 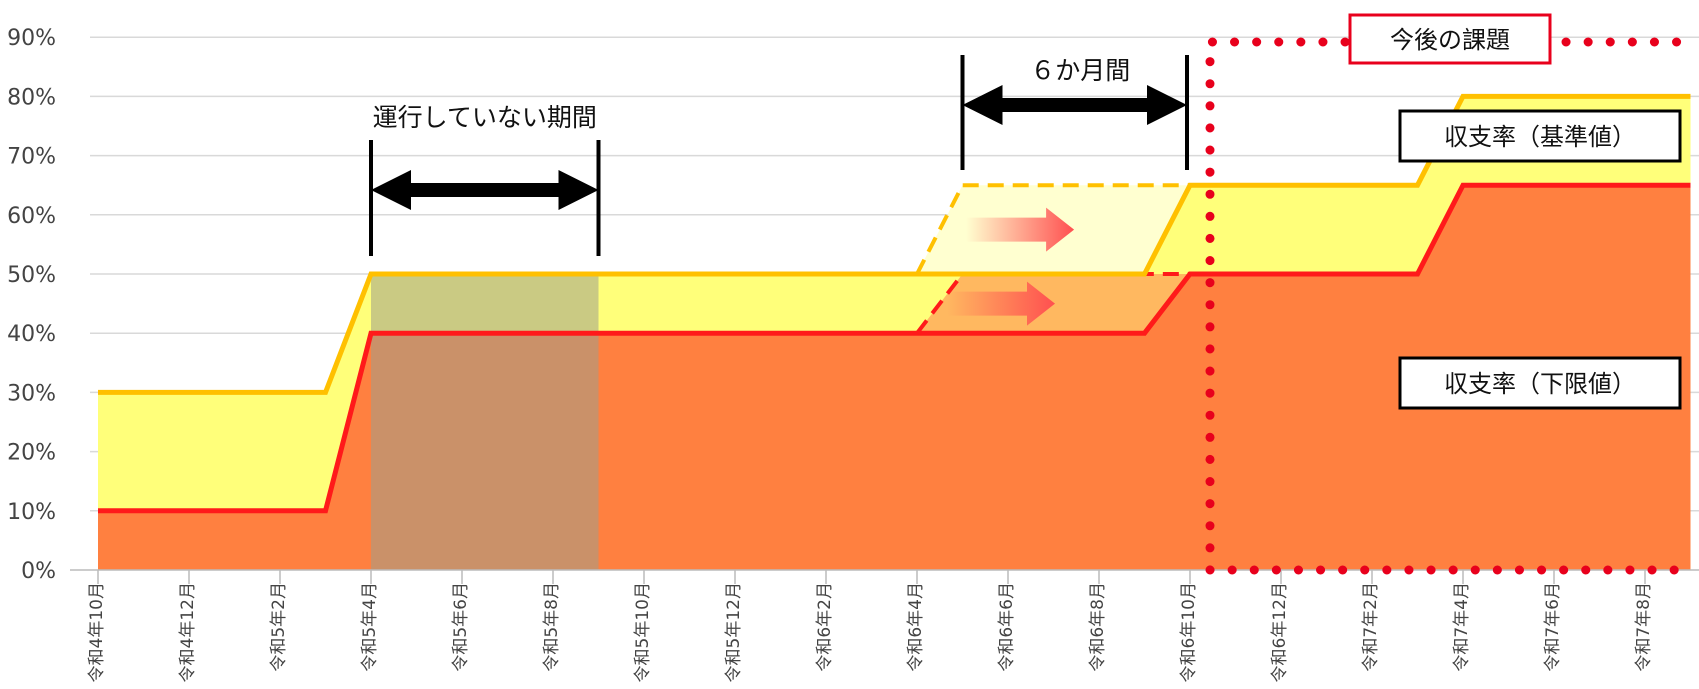 What do you see at coordinates (1189, 632) in the screenshot?
I see `x-tick-label: 令和6年10月` at bounding box center [1189, 632].